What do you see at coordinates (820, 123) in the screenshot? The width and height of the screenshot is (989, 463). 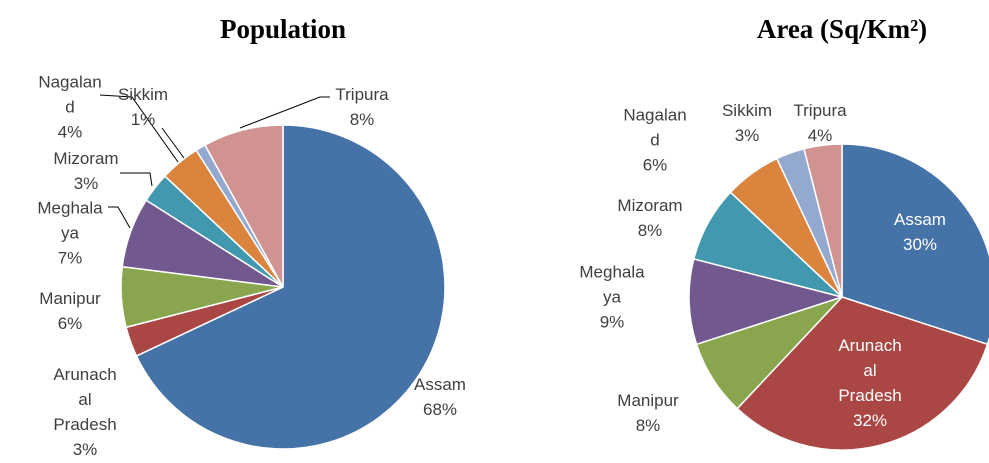 I see `slice-label: Tripura 4%` at bounding box center [820, 123].